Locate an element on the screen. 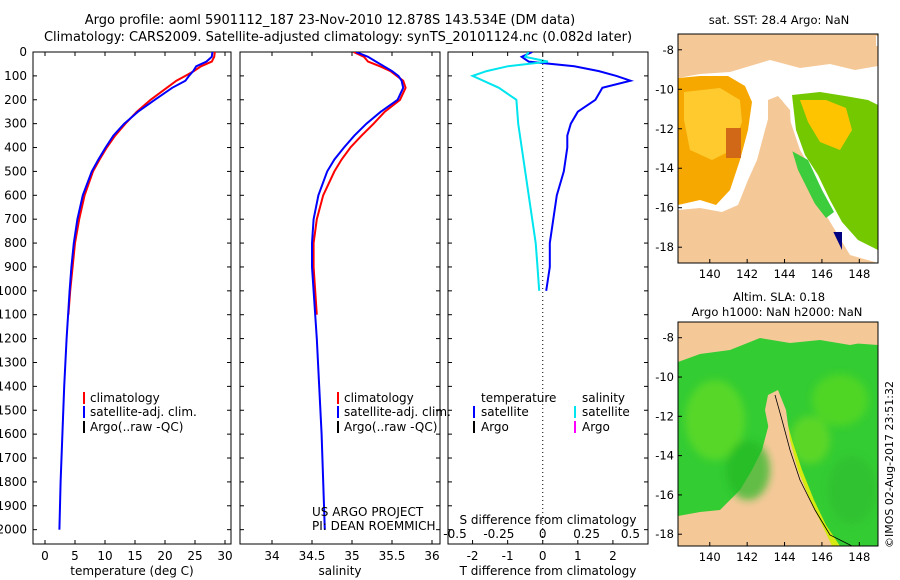 The width and height of the screenshot is (900, 580). x-tick-label: 34 is located at coordinates (271, 556).